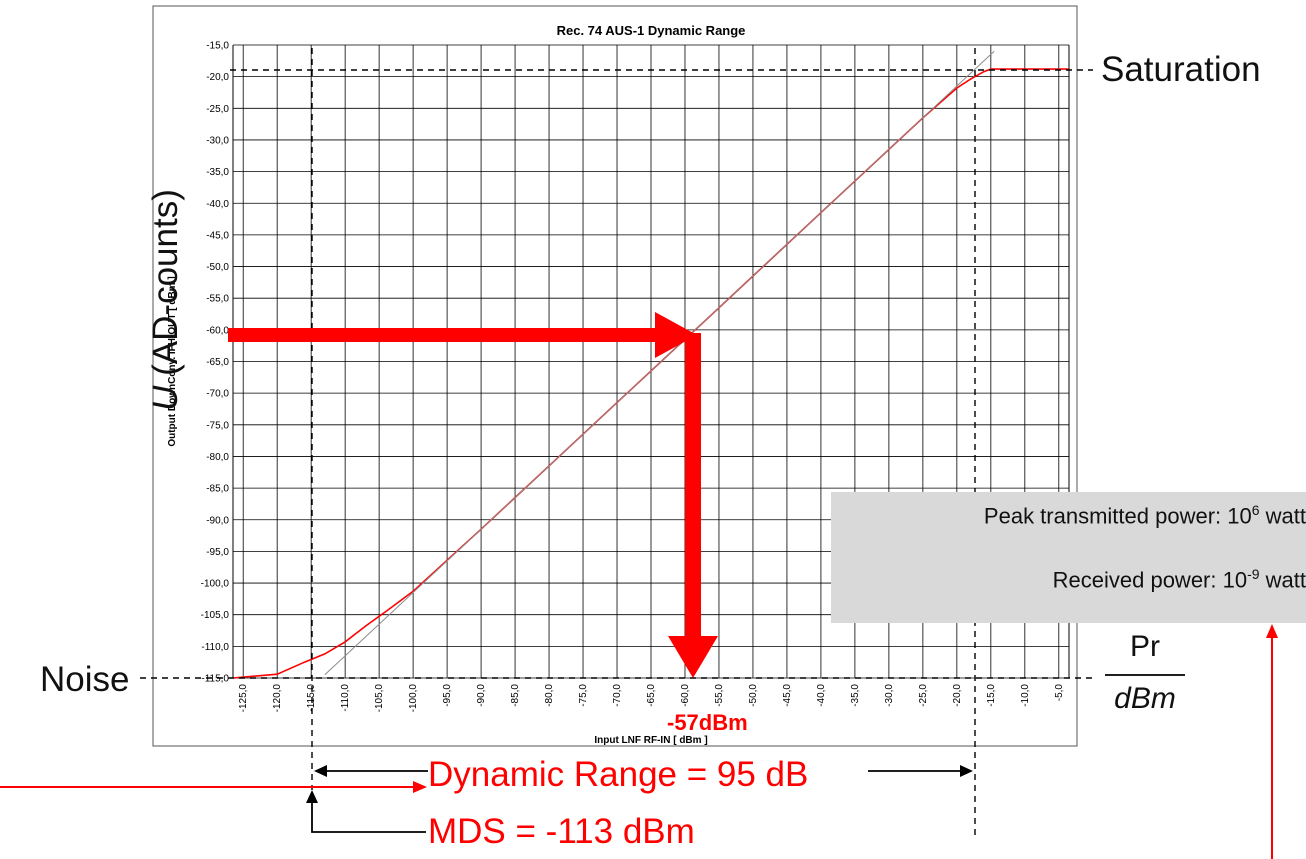  Describe the element at coordinates (413, 698) in the screenshot. I see `x-tick-label: -100,0` at that location.